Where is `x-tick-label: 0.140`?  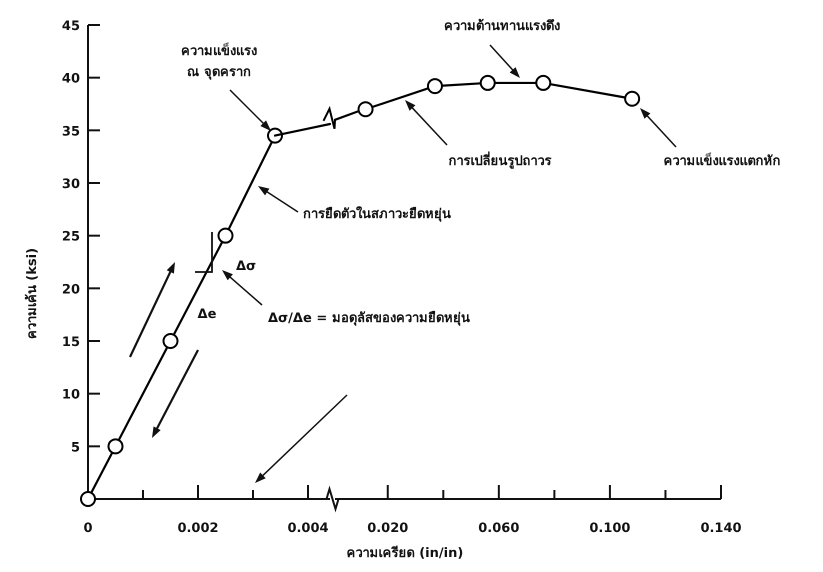
x-tick-label: 0.140 is located at coordinates (721, 528).